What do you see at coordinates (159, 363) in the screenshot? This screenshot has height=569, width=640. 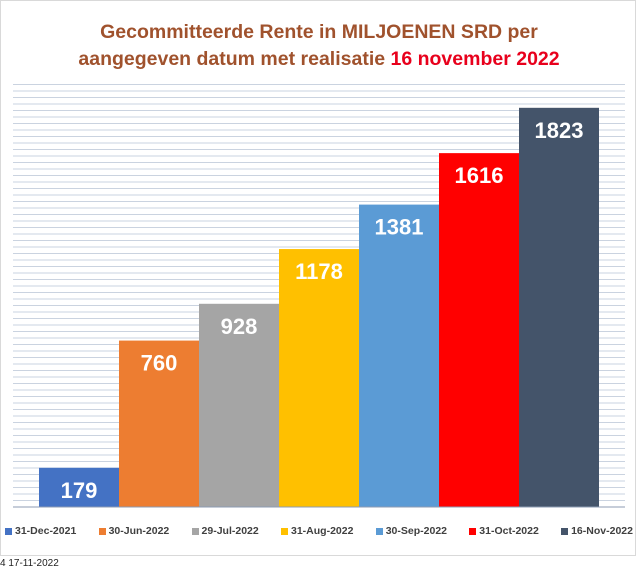 I see `data-label-30-Jun-2022: 760` at bounding box center [159, 363].